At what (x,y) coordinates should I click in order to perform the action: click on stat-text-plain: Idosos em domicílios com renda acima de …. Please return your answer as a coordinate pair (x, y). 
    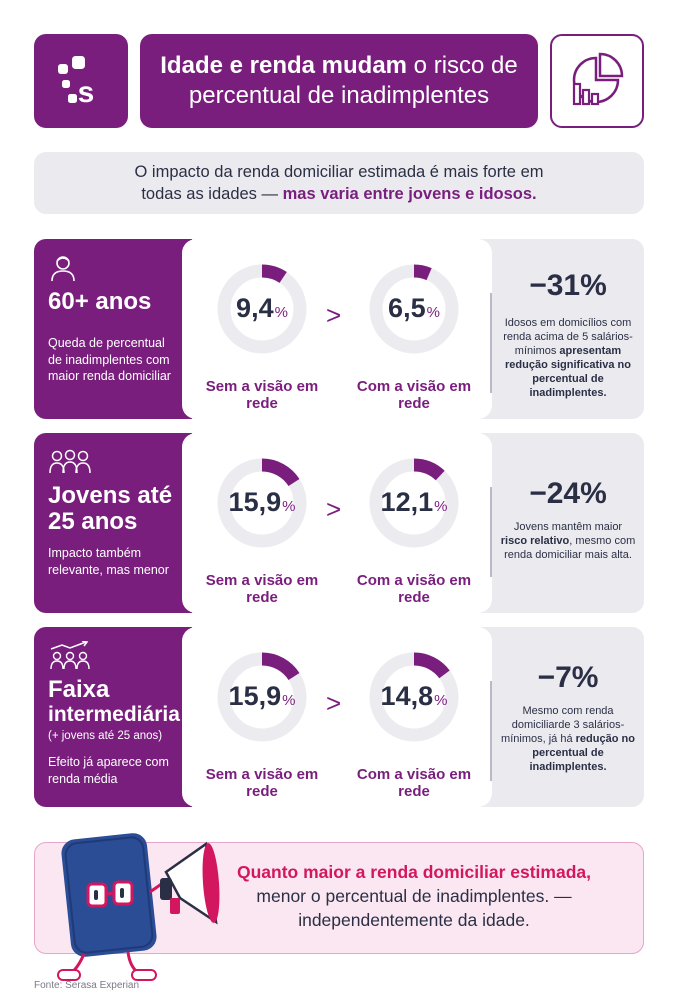
    Looking at the image, I should click on (568, 337).